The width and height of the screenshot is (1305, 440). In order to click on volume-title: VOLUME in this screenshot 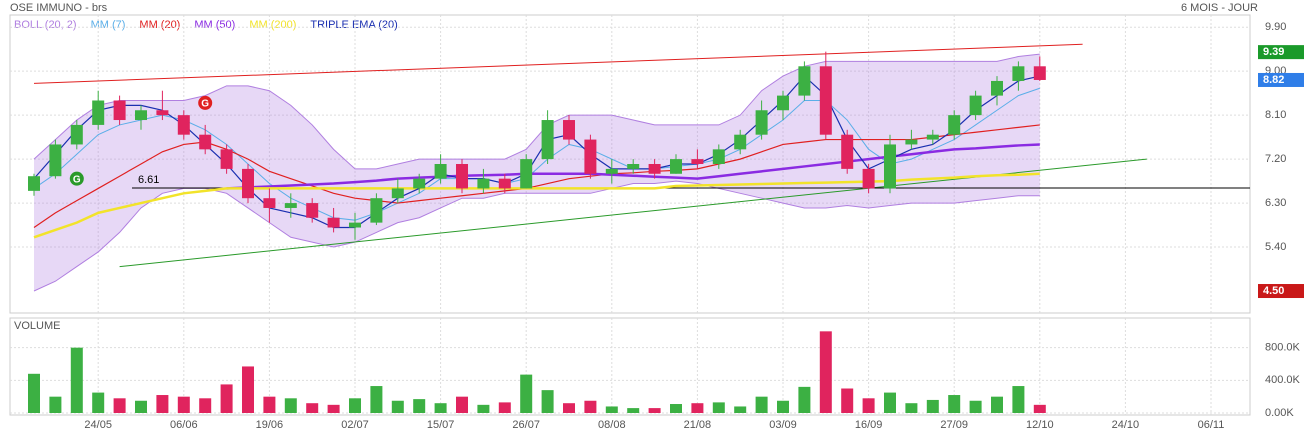, I will do `click(37, 326)`.